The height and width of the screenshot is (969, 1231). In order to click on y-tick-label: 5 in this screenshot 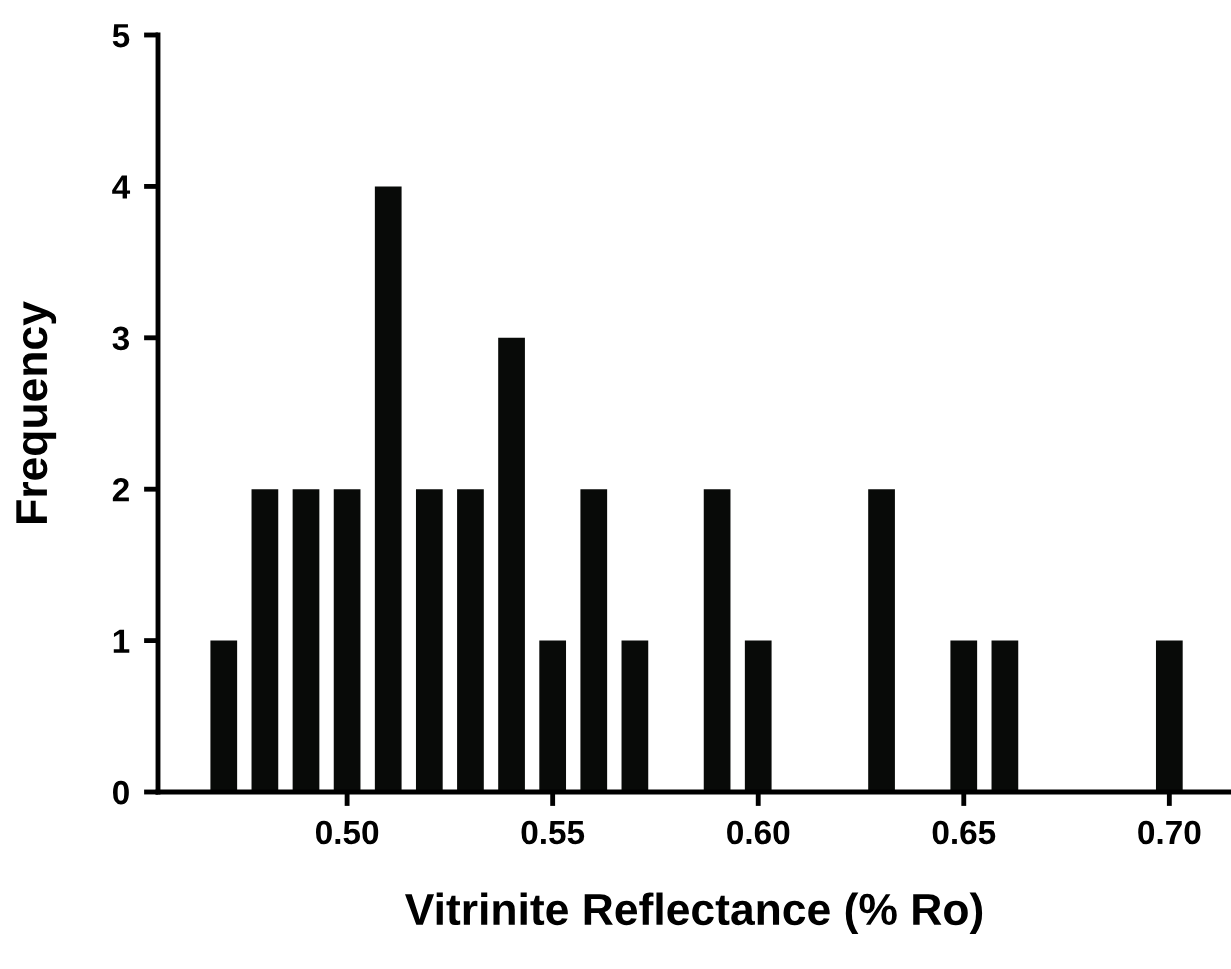, I will do `click(121, 36)`.